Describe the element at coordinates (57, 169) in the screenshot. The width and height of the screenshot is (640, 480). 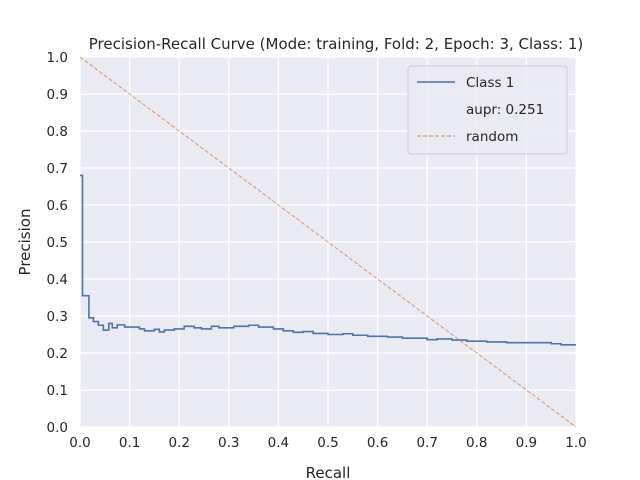
I see `y-tick-label: 0.7` at that location.